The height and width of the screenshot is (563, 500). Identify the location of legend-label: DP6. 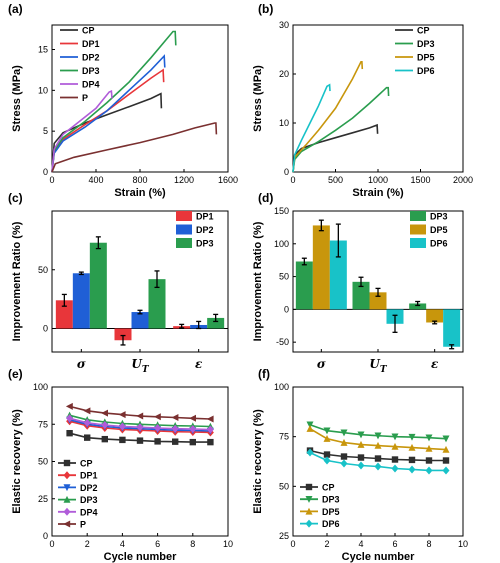
(439, 244).